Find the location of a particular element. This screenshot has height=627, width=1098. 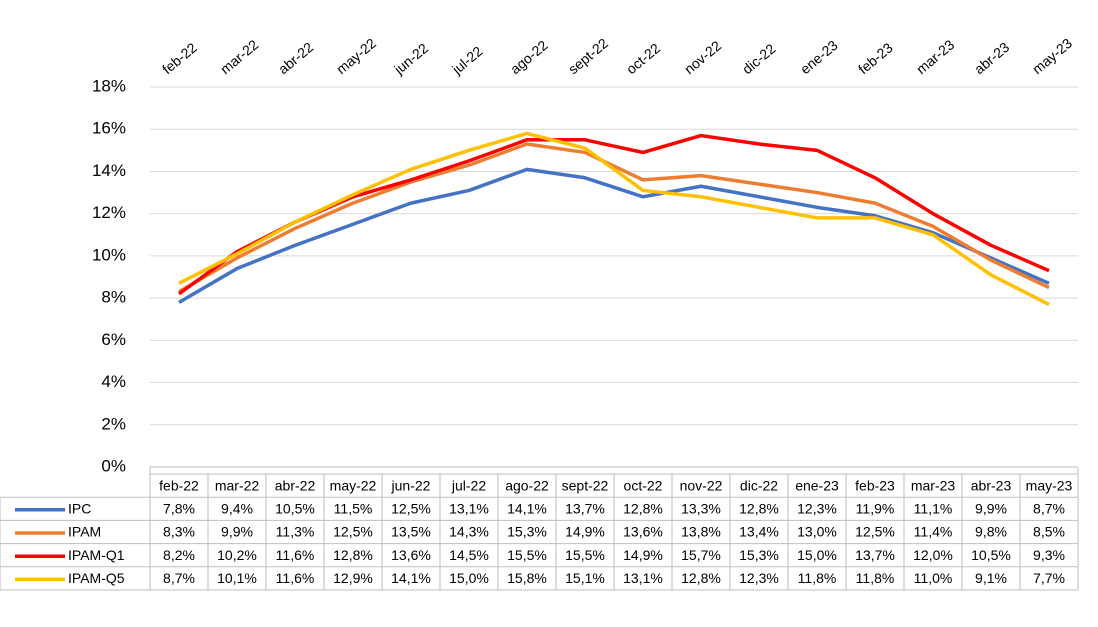

table-header: feb-23 is located at coordinates (875, 485).